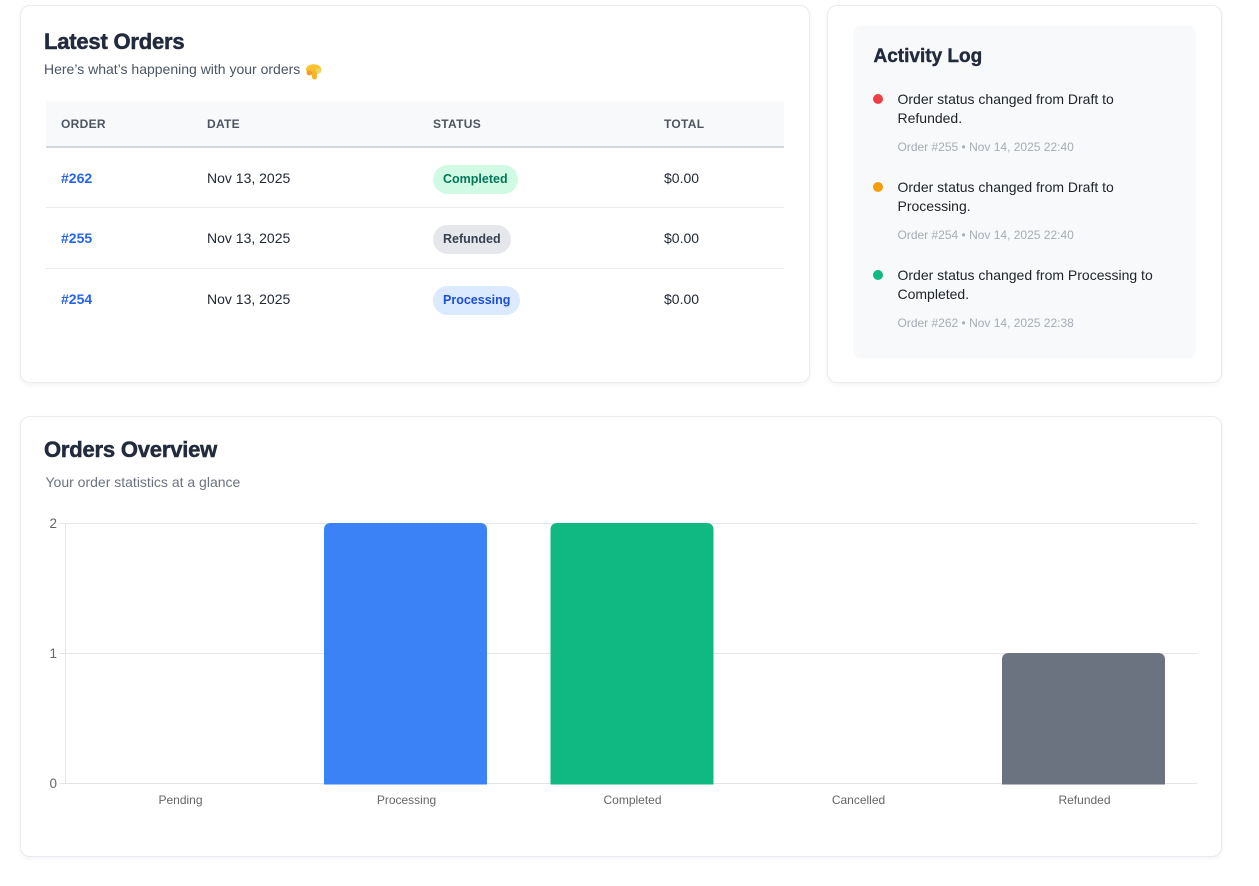 This screenshot has width=1259, height=886. Describe the element at coordinates (180, 800) in the screenshot. I see `svg-text: Pending` at that location.